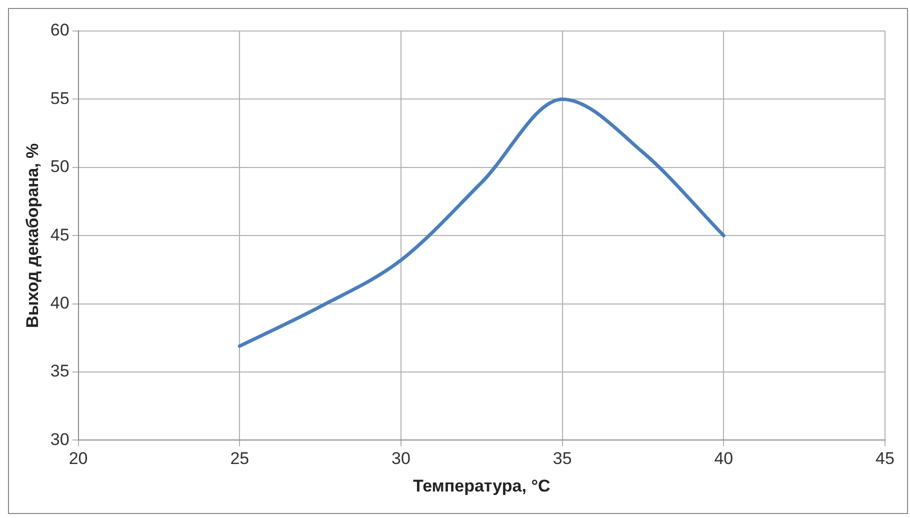  What do you see at coordinates (481, 486) in the screenshot?
I see `x-axis-title: Температура, °C` at bounding box center [481, 486].